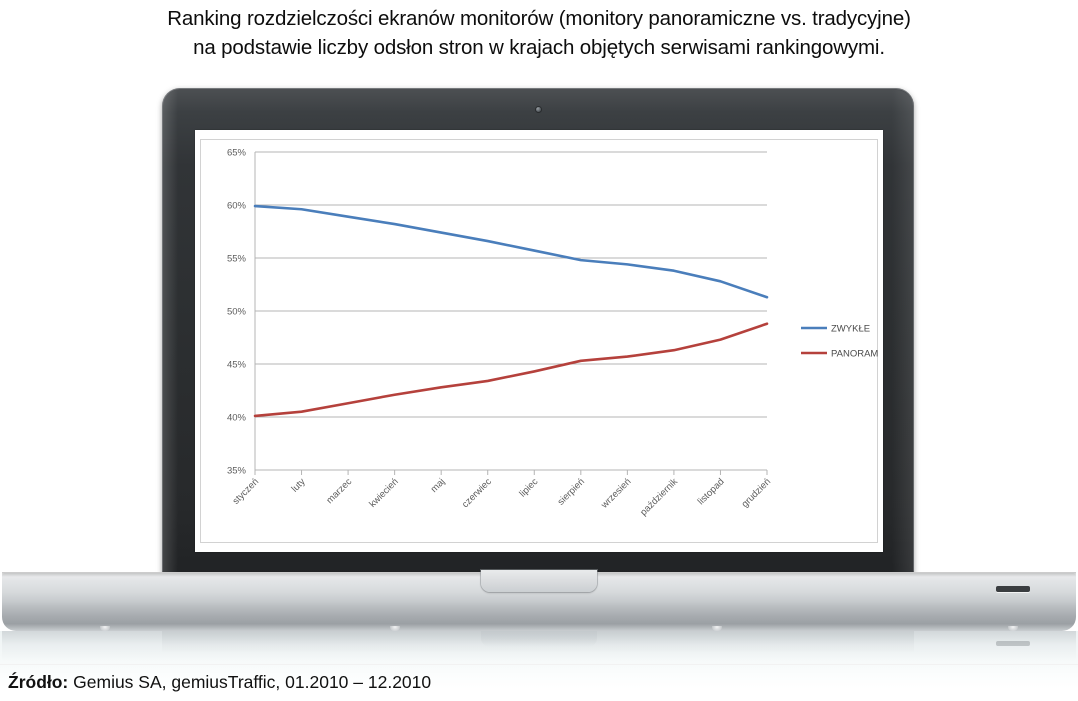  Describe the element at coordinates (1013, 643) in the screenshot. I see `reflection-port` at that location.